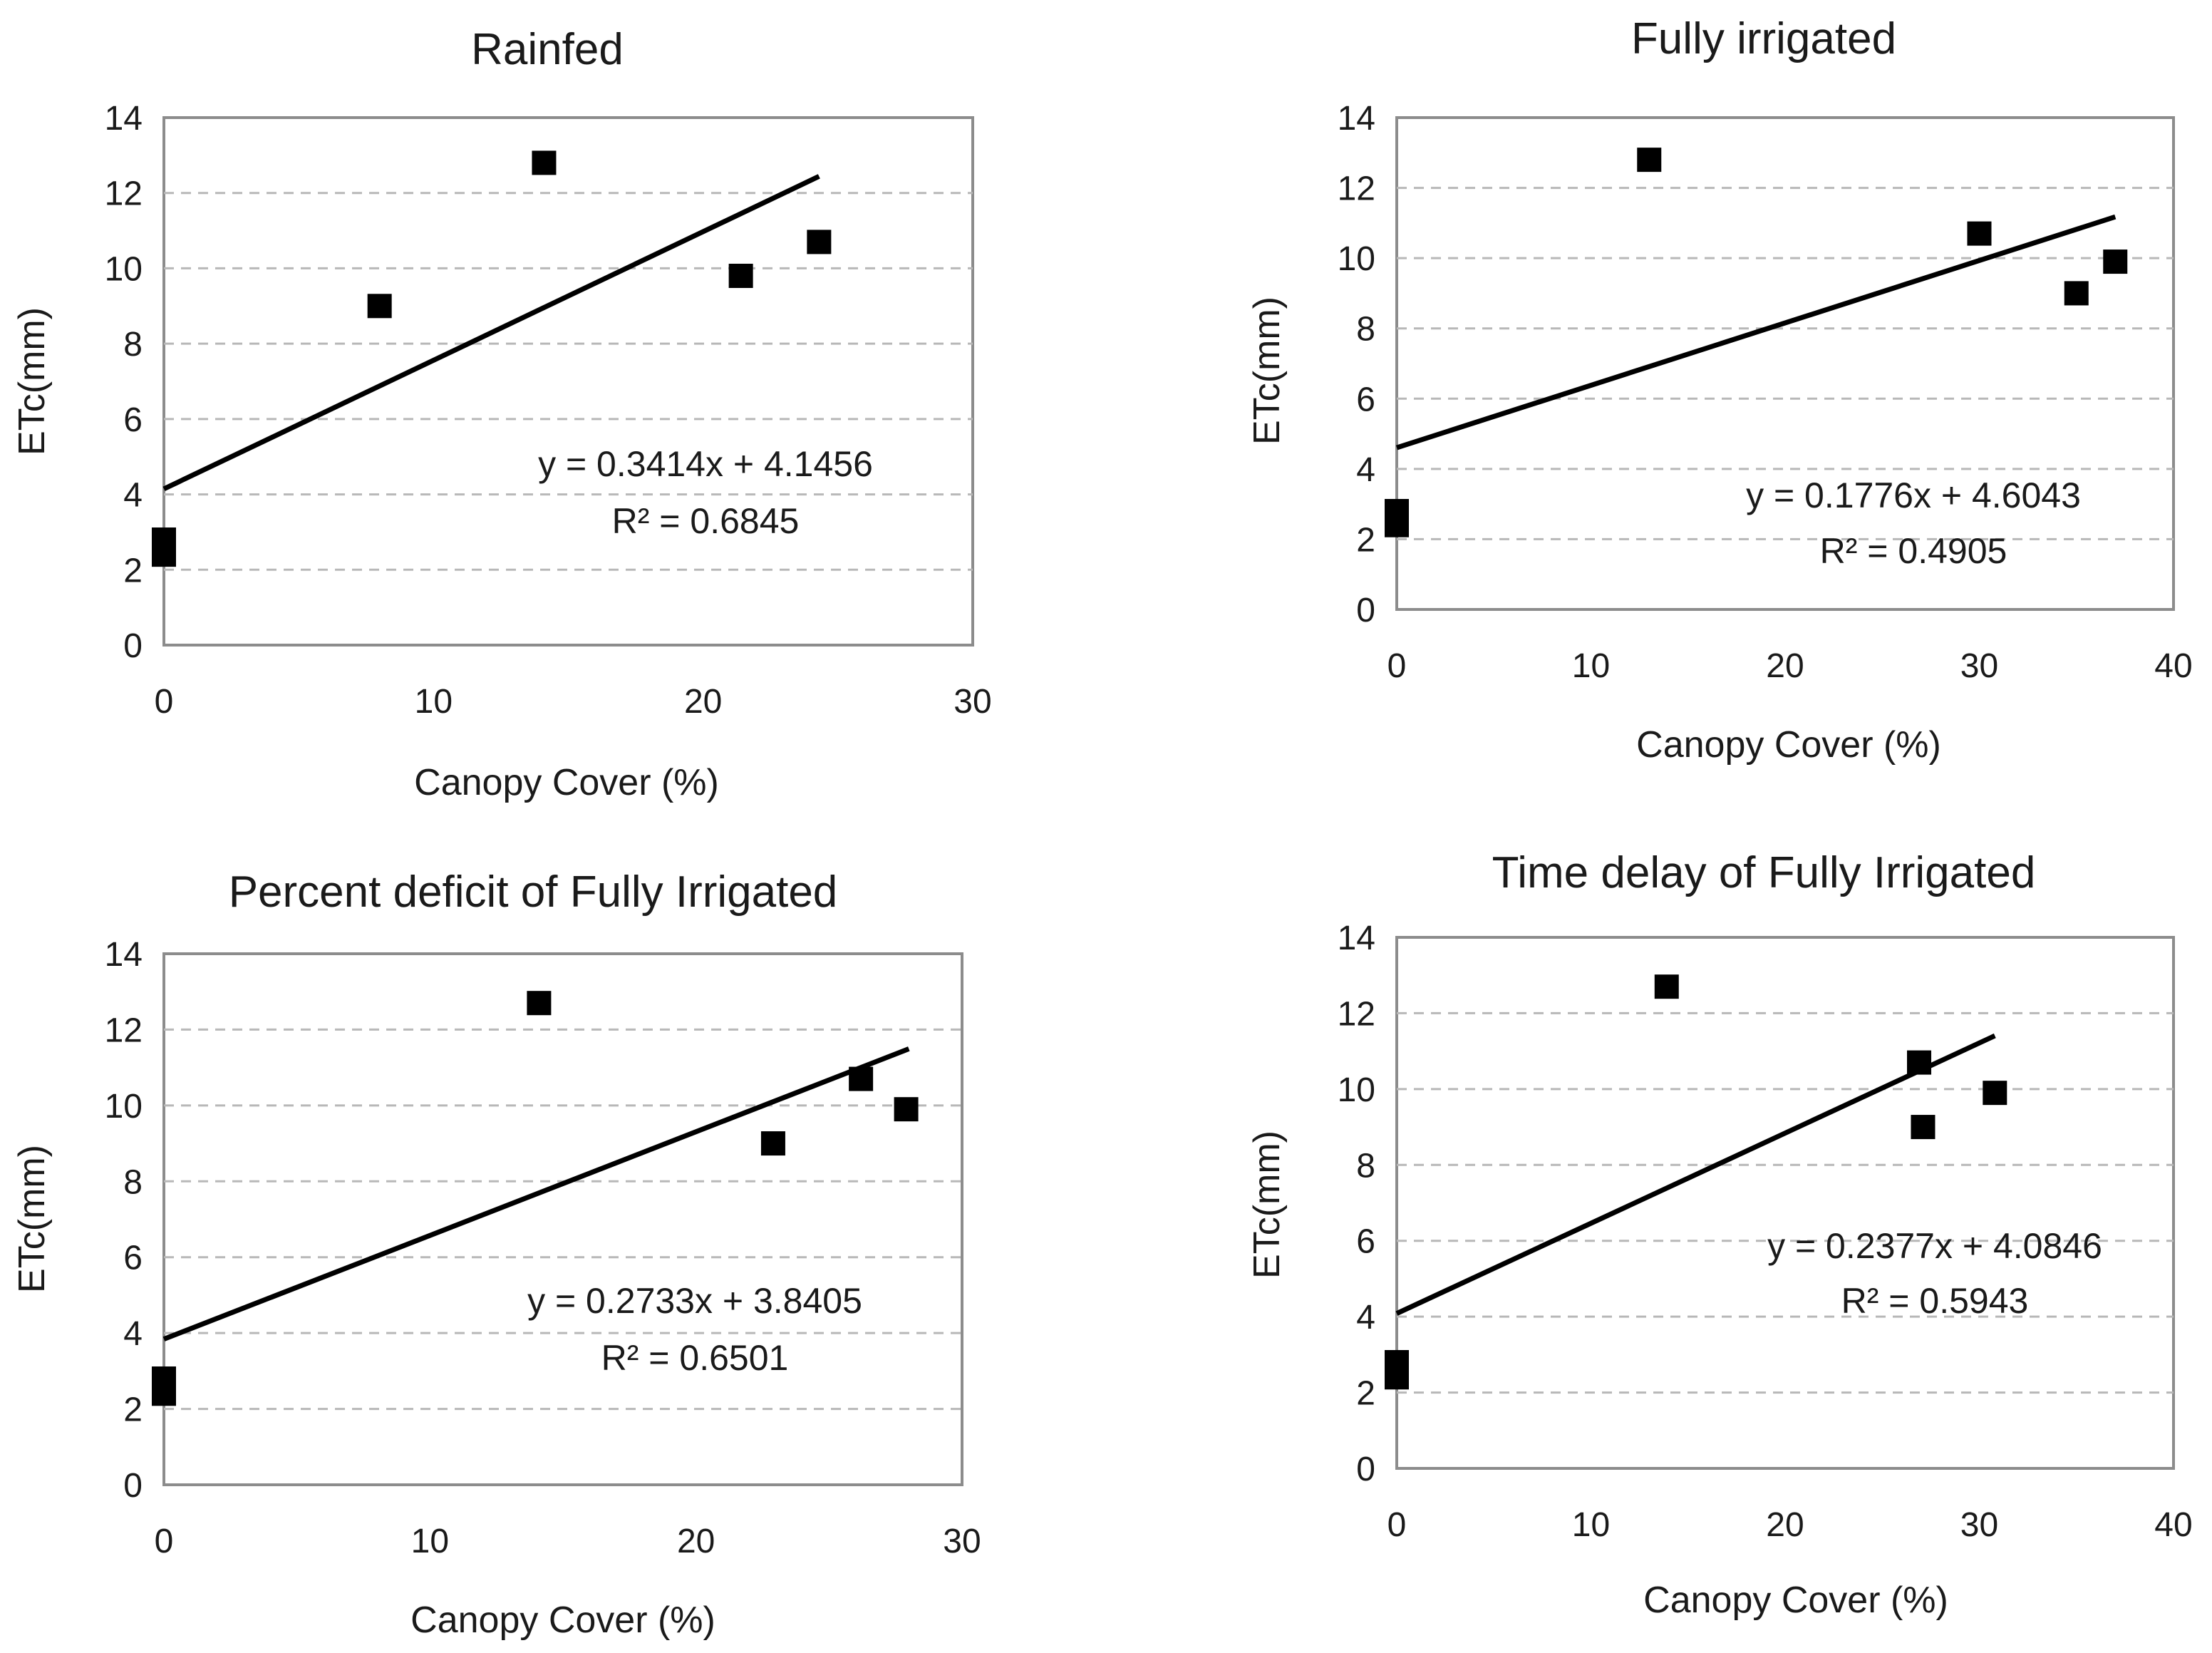 The height and width of the screenshot is (1653, 2212). I want to click on trend-equation: y = 0.1776x + 4.6043, so click(1913, 495).